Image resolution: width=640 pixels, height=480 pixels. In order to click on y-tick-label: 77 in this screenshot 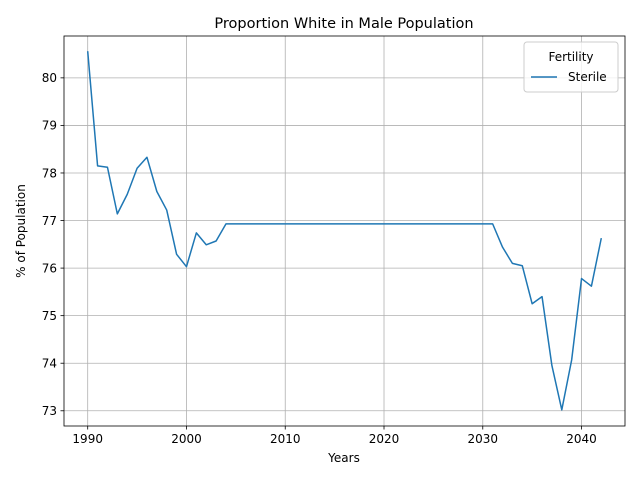, I will do `click(49, 221)`.